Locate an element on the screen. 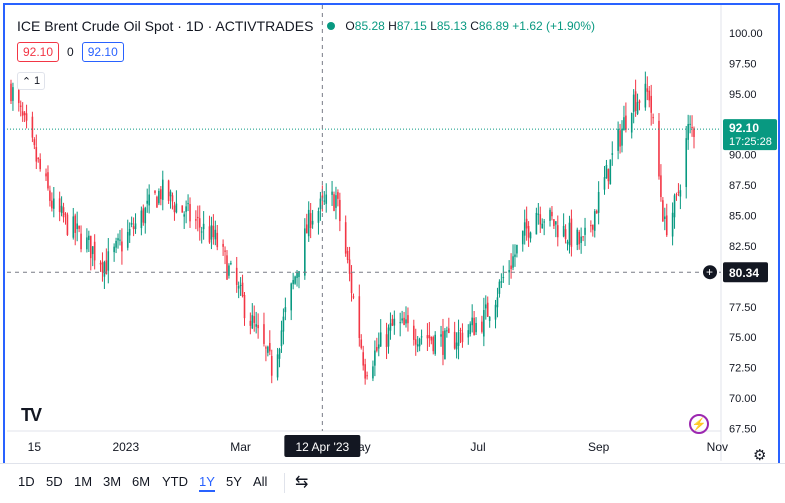 The height and width of the screenshot is (503, 785). timeframe-3m: 3M is located at coordinates (112, 481).